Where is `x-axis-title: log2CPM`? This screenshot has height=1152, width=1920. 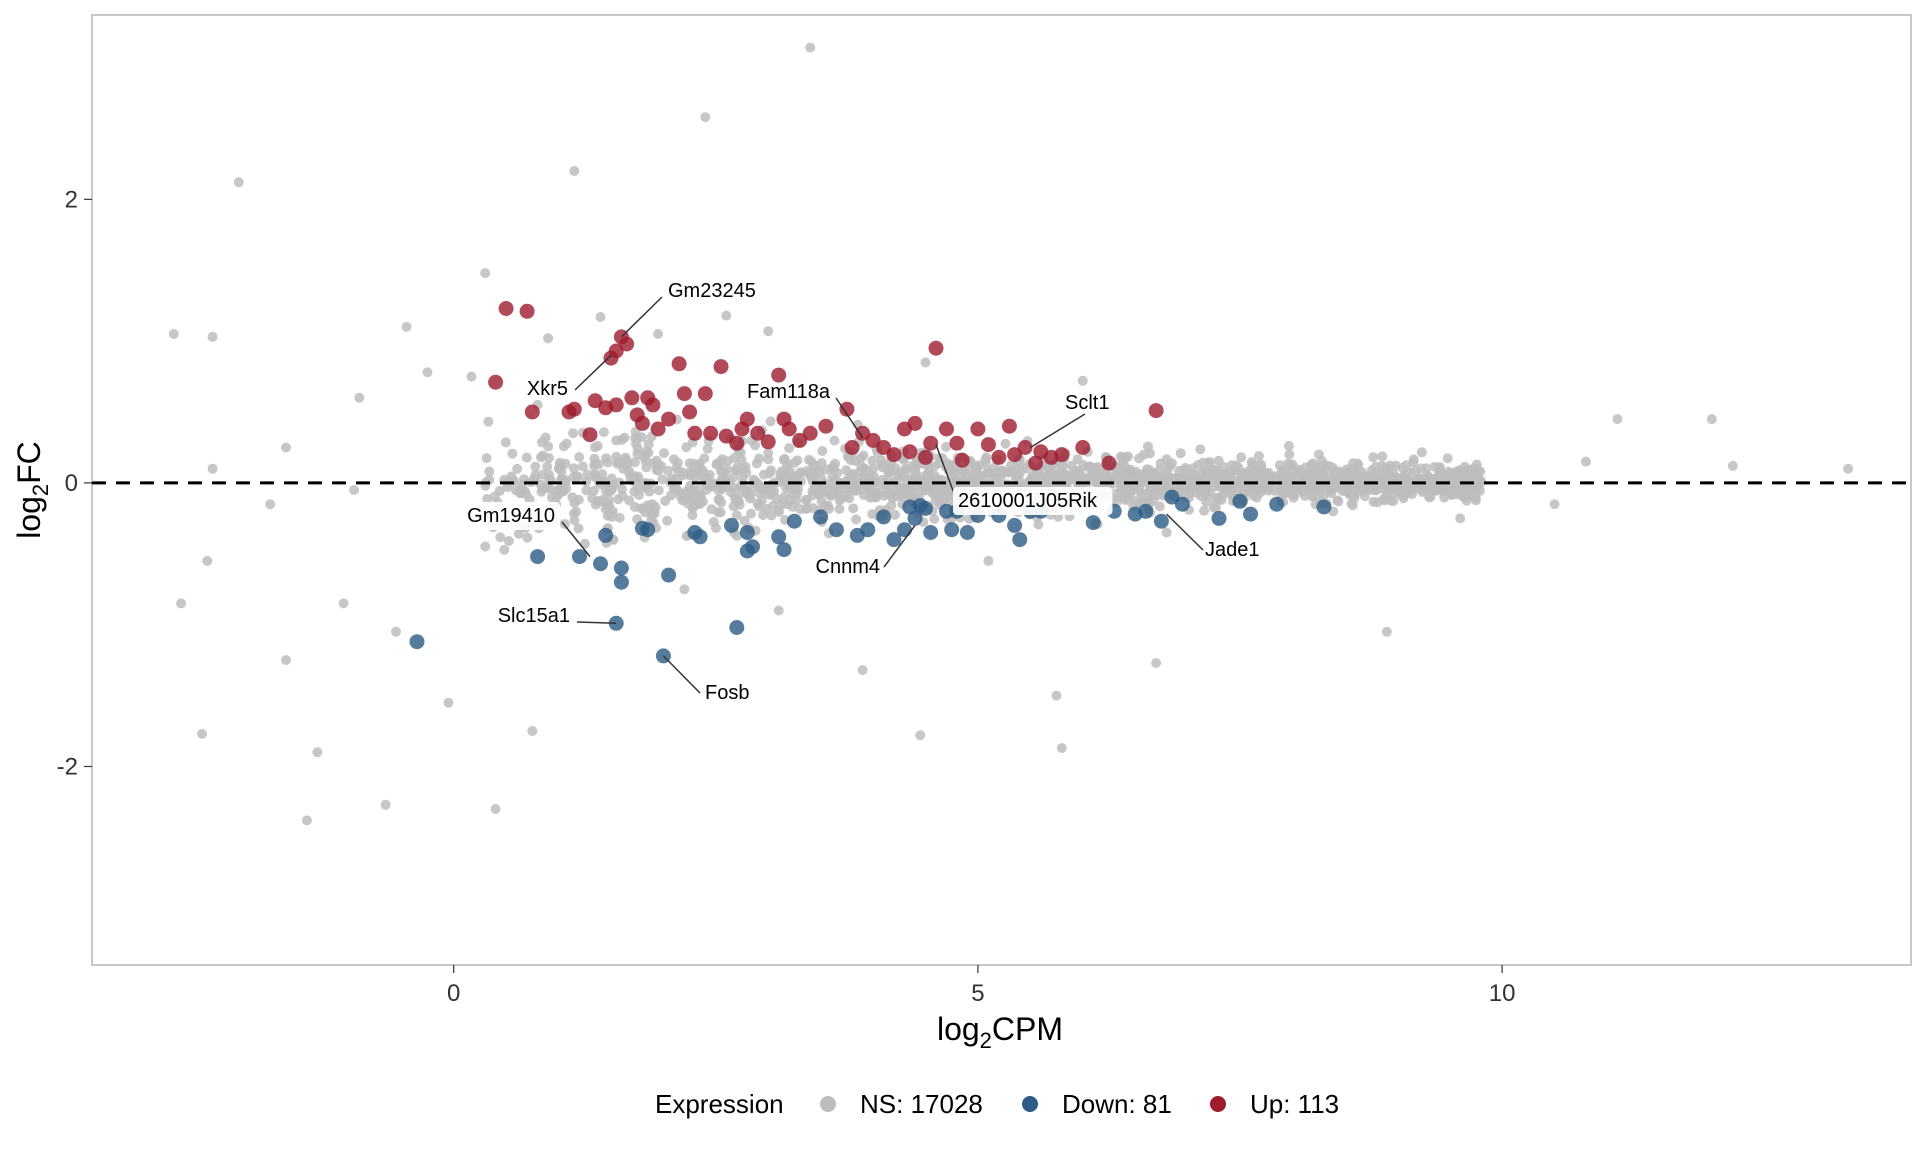 x-axis-title: log2CPM is located at coordinates (1000, 1032).